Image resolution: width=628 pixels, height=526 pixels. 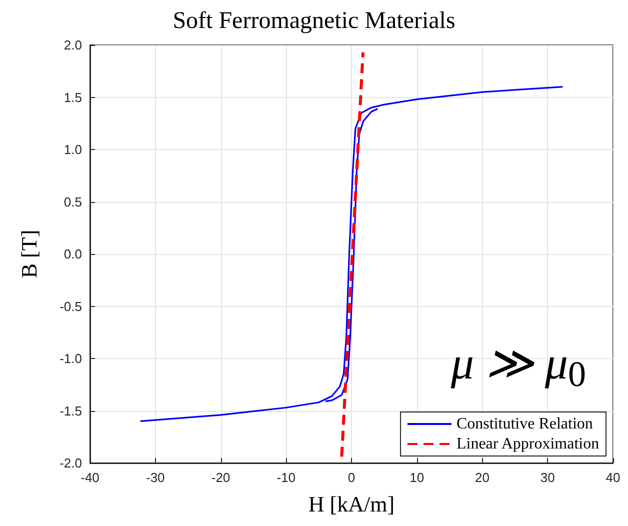 What do you see at coordinates (29, 254) in the screenshot?
I see `y-axis-title: B [T]` at bounding box center [29, 254].